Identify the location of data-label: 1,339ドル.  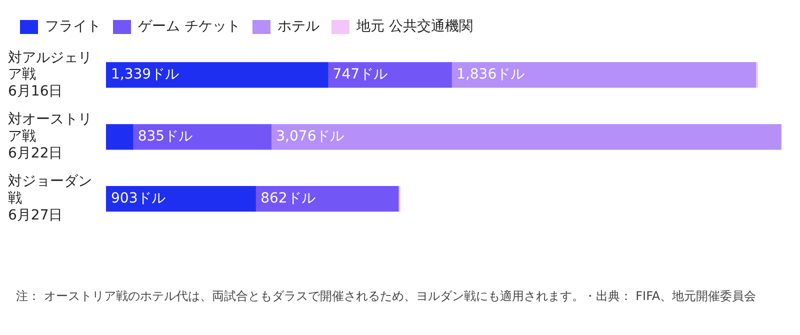
(145, 74).